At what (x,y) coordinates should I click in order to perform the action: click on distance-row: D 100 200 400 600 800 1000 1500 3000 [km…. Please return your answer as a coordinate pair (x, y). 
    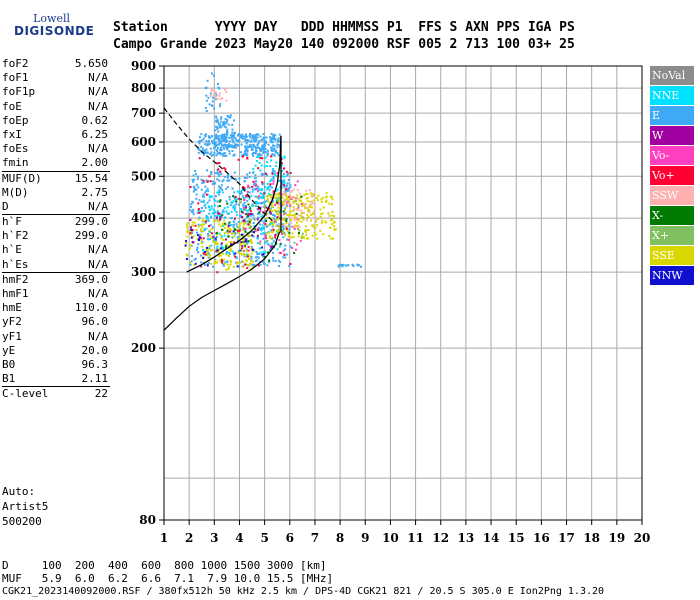
    Looking at the image, I should click on (164, 565).